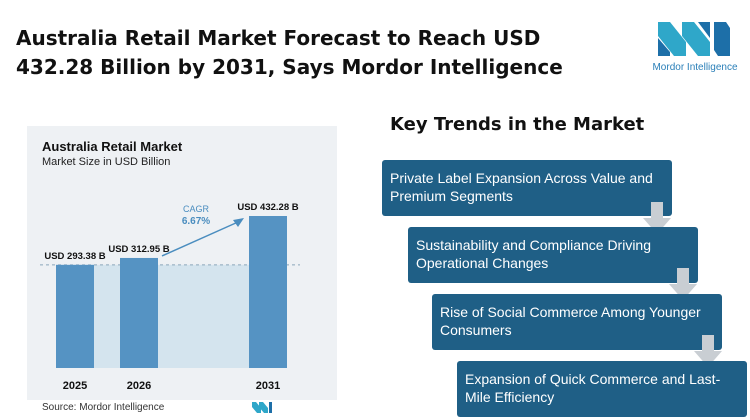 The image size is (750, 420). What do you see at coordinates (103, 407) in the screenshot?
I see `chart-source: Source: Mordor Intelligence` at bounding box center [103, 407].